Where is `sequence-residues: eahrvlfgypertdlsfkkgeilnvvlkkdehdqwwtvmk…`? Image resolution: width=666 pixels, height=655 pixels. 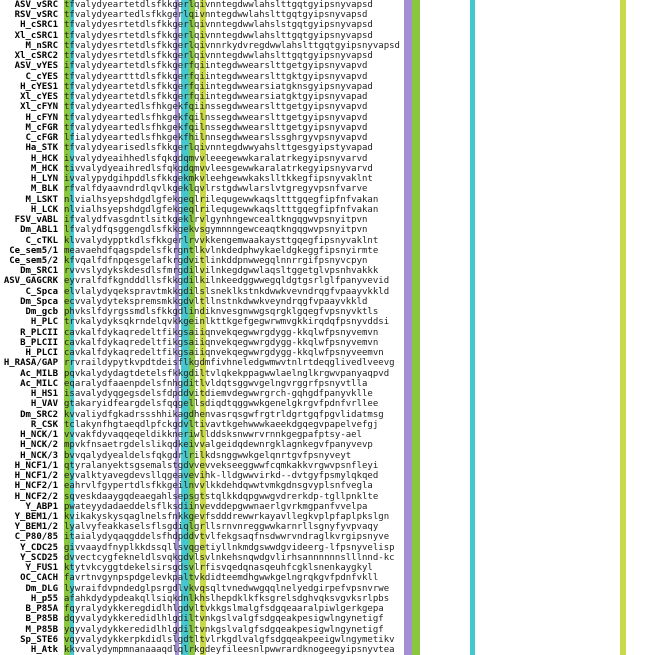
sequence-residues: eahrvlfgypertdlsfkkgeilnvvlkkdehdqwwtvmk… is located at coordinates (218, 486).